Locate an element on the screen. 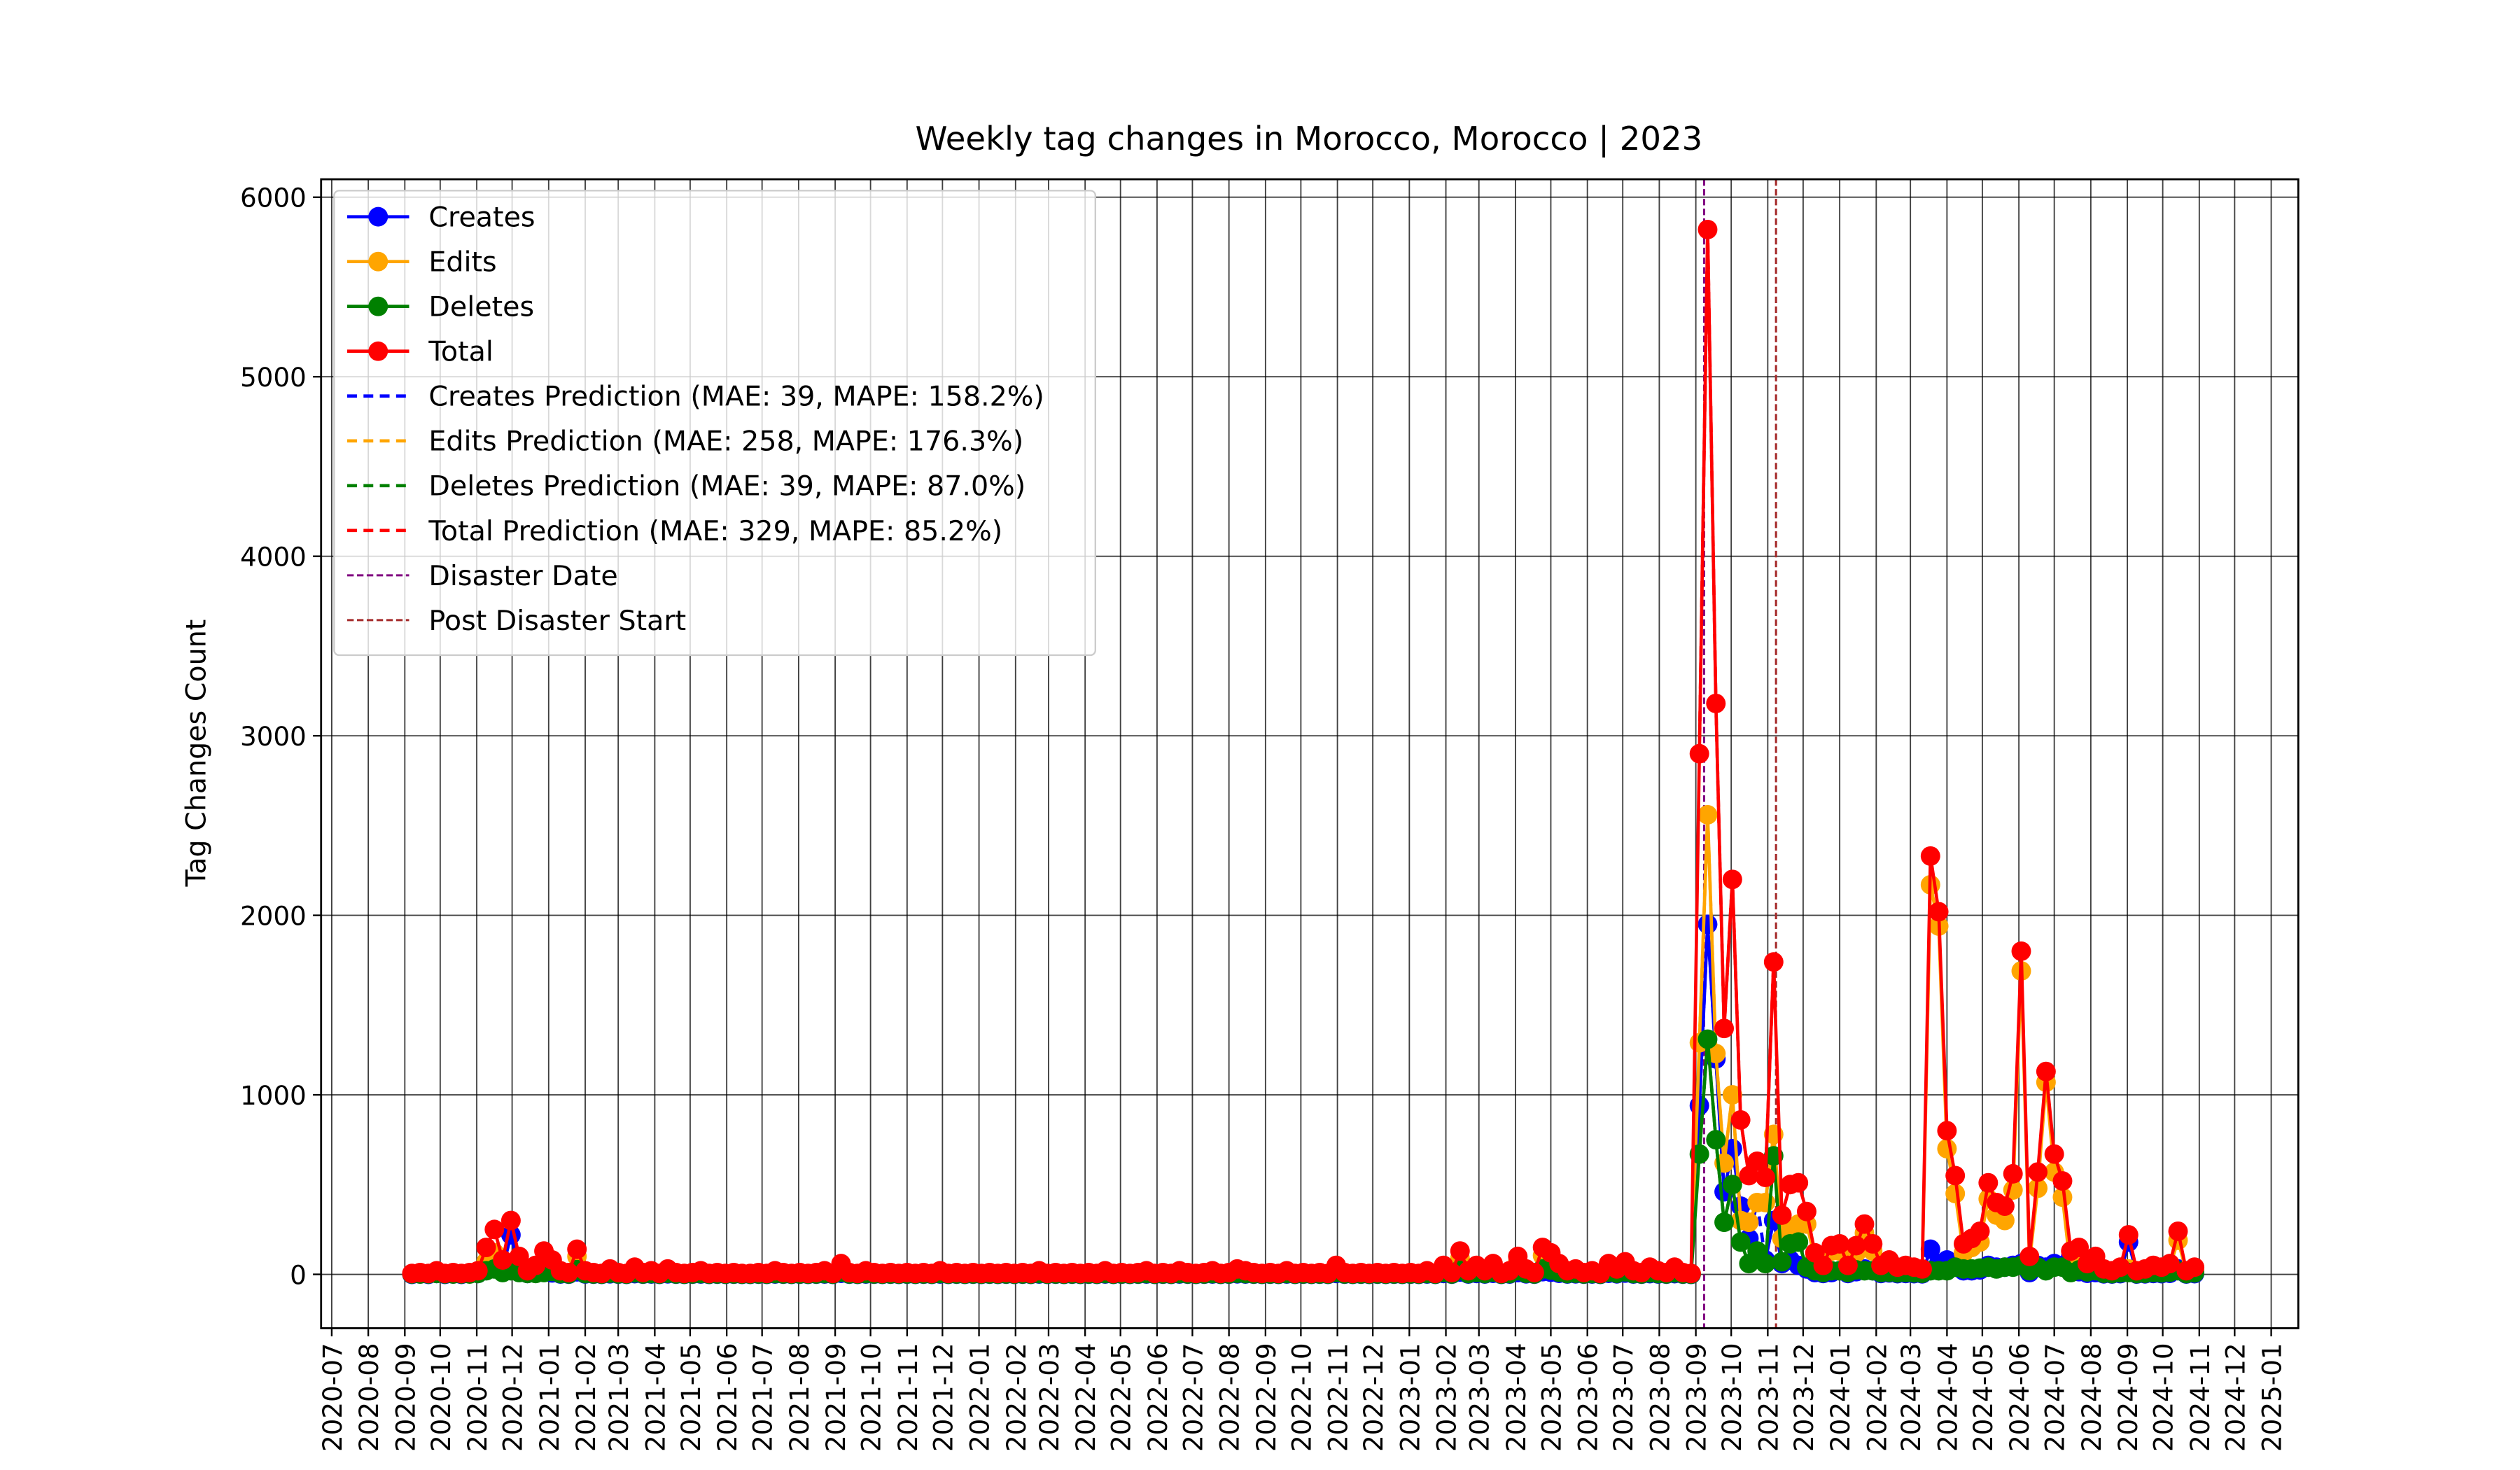  x-tick-label: 2020-12 is located at coordinates (513, 1397).